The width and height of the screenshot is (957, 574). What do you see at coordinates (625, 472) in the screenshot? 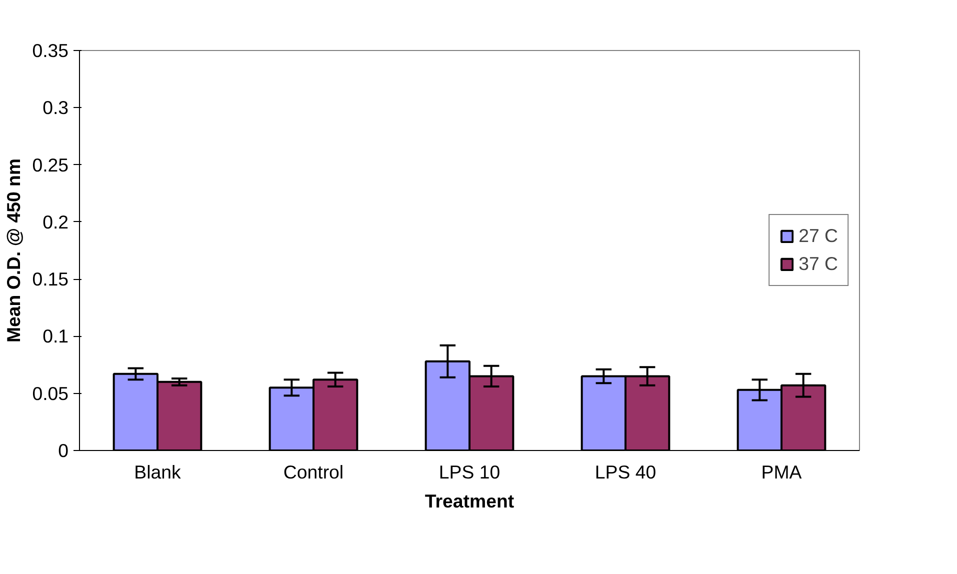
I see `x-tick-label: LPS 40` at bounding box center [625, 472].